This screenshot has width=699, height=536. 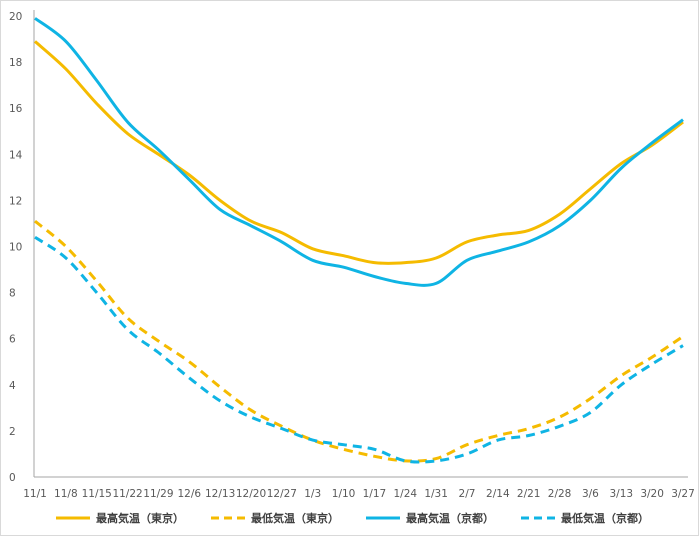 I want to click on legend-label: 最低気温（東京）, so click(x=295, y=518).